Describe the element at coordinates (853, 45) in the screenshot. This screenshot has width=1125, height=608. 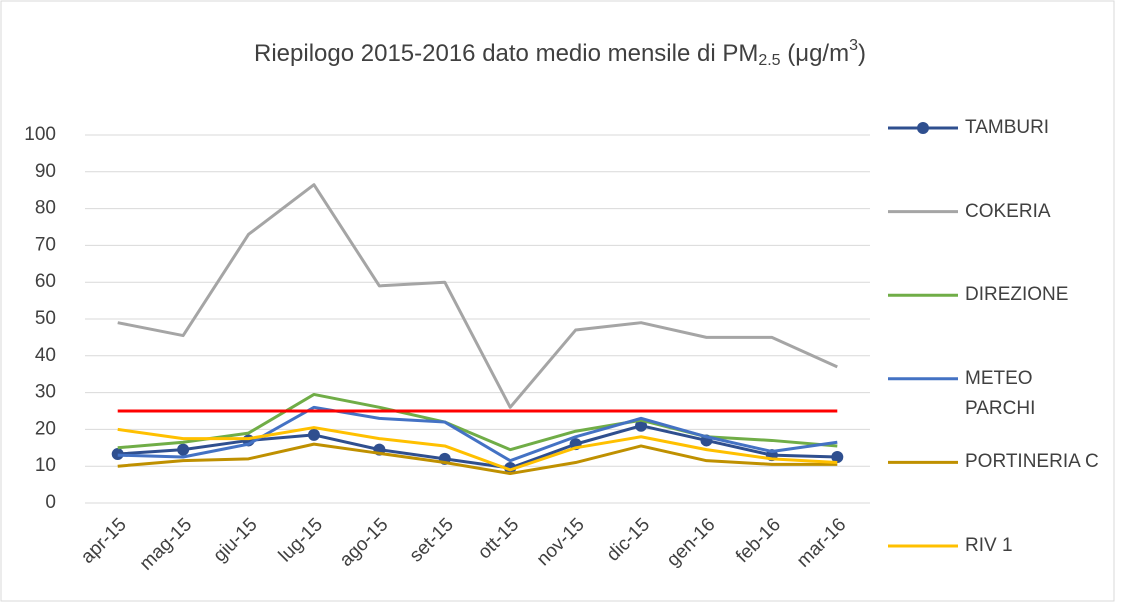
I see `title-sup: 3` at that location.